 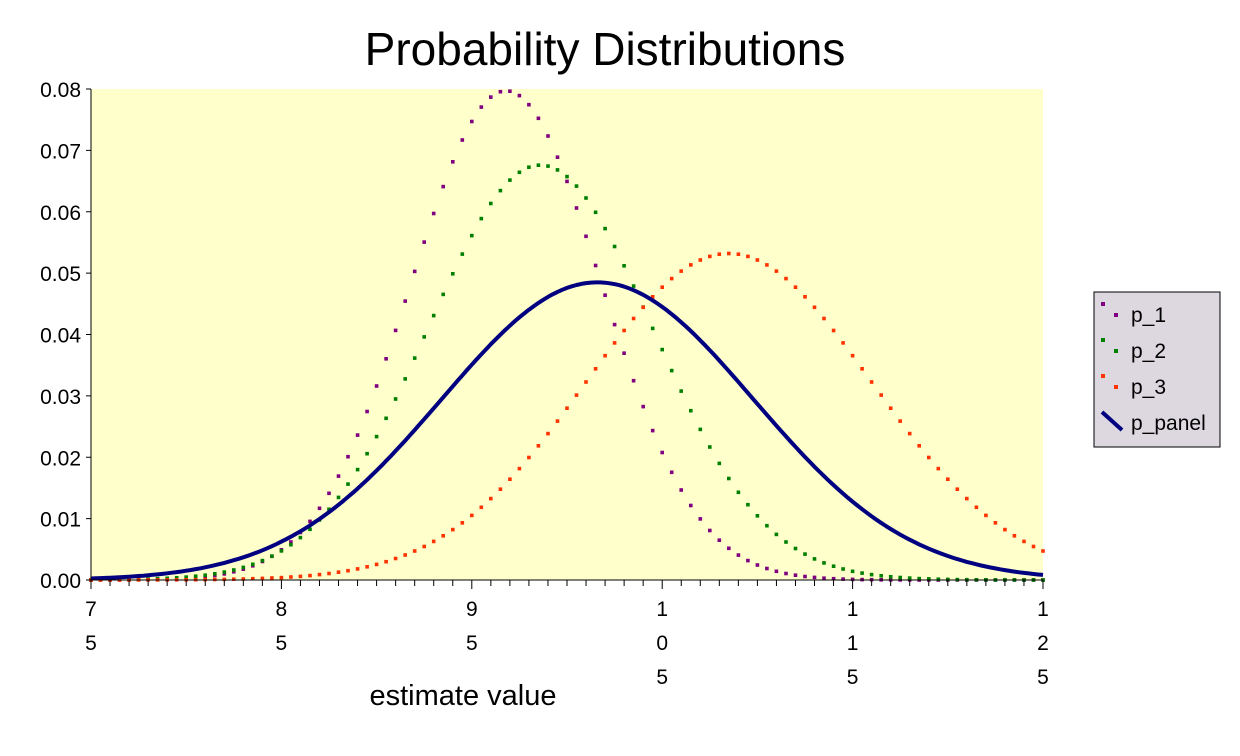 What do you see at coordinates (60, 397) in the screenshot?
I see `y-tick-label: 0.03` at bounding box center [60, 397].